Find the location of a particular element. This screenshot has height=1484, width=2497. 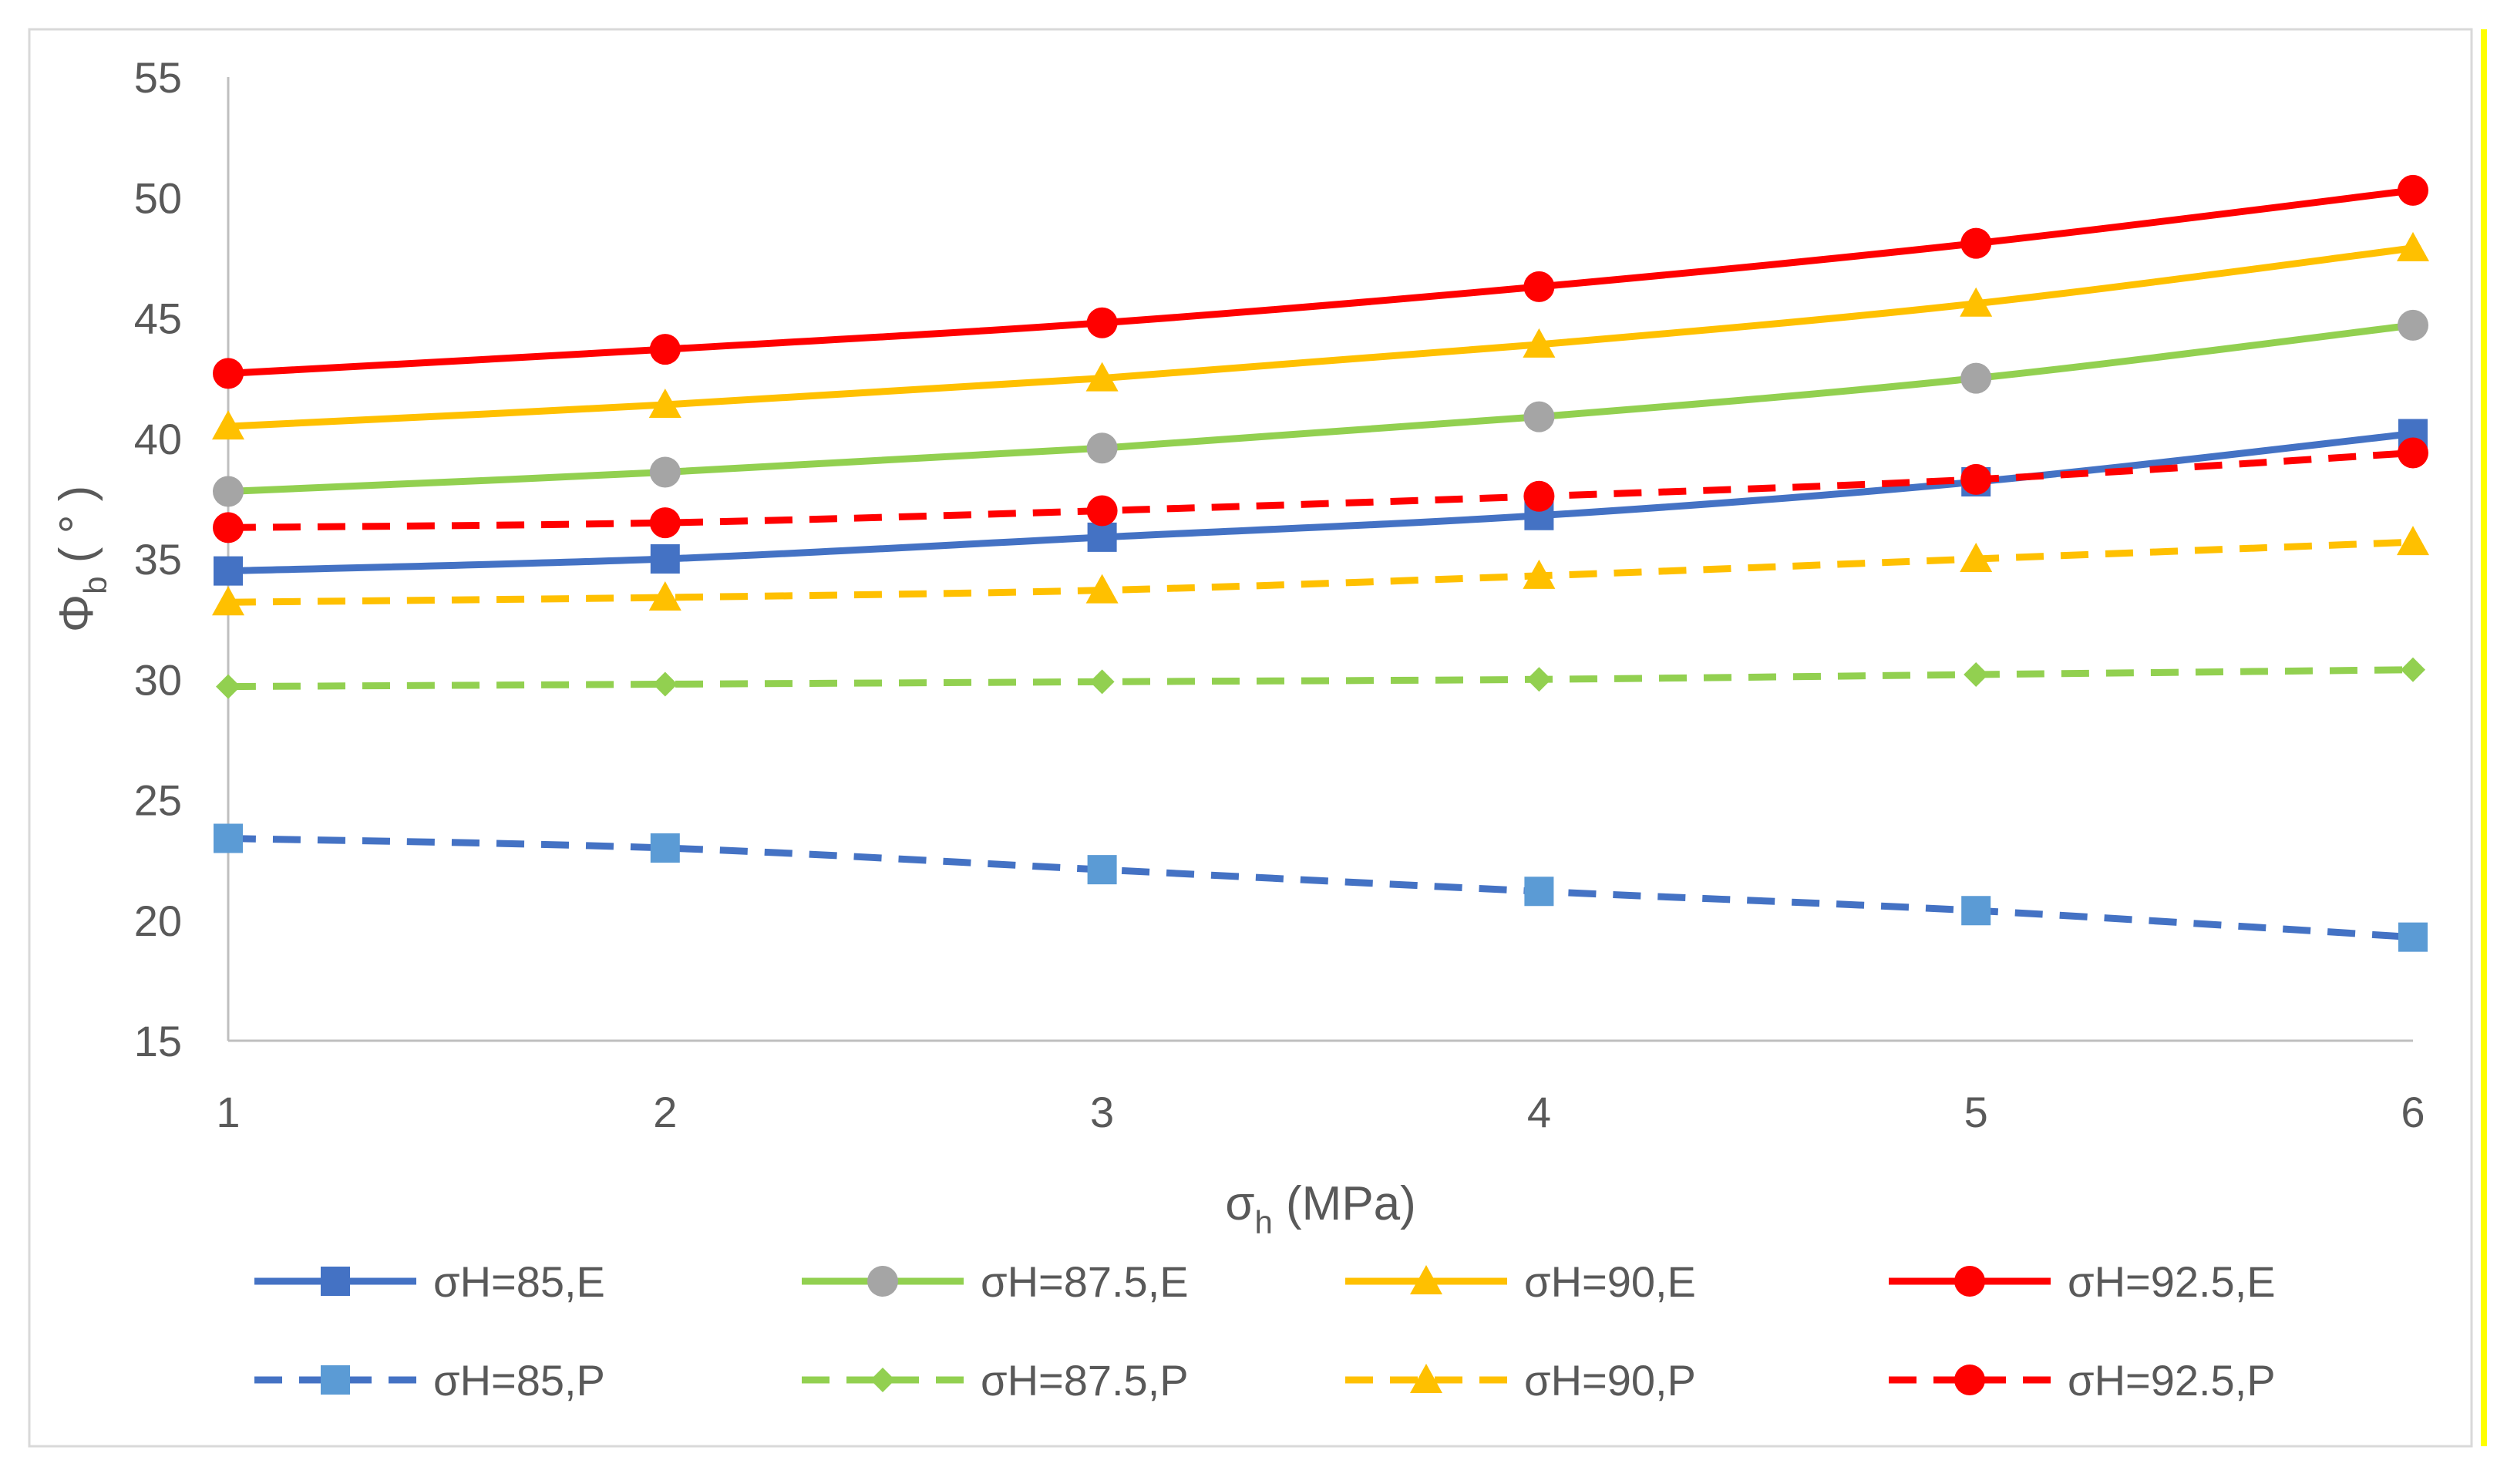

legend-item: σH=85,P is located at coordinates (429, 1380).